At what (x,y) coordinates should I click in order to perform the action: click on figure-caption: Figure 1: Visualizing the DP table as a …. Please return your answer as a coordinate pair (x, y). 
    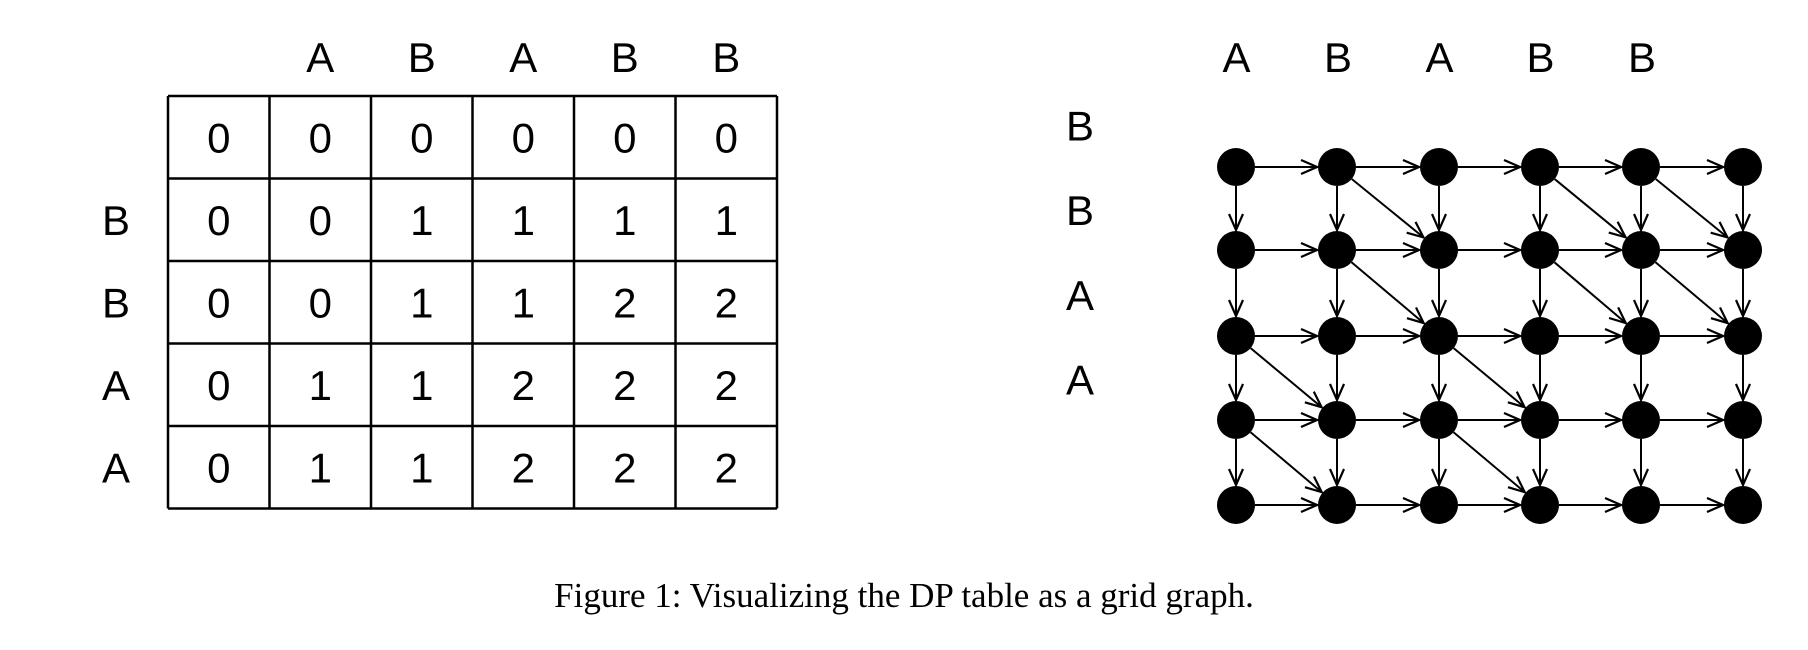
    Looking at the image, I should click on (904, 595).